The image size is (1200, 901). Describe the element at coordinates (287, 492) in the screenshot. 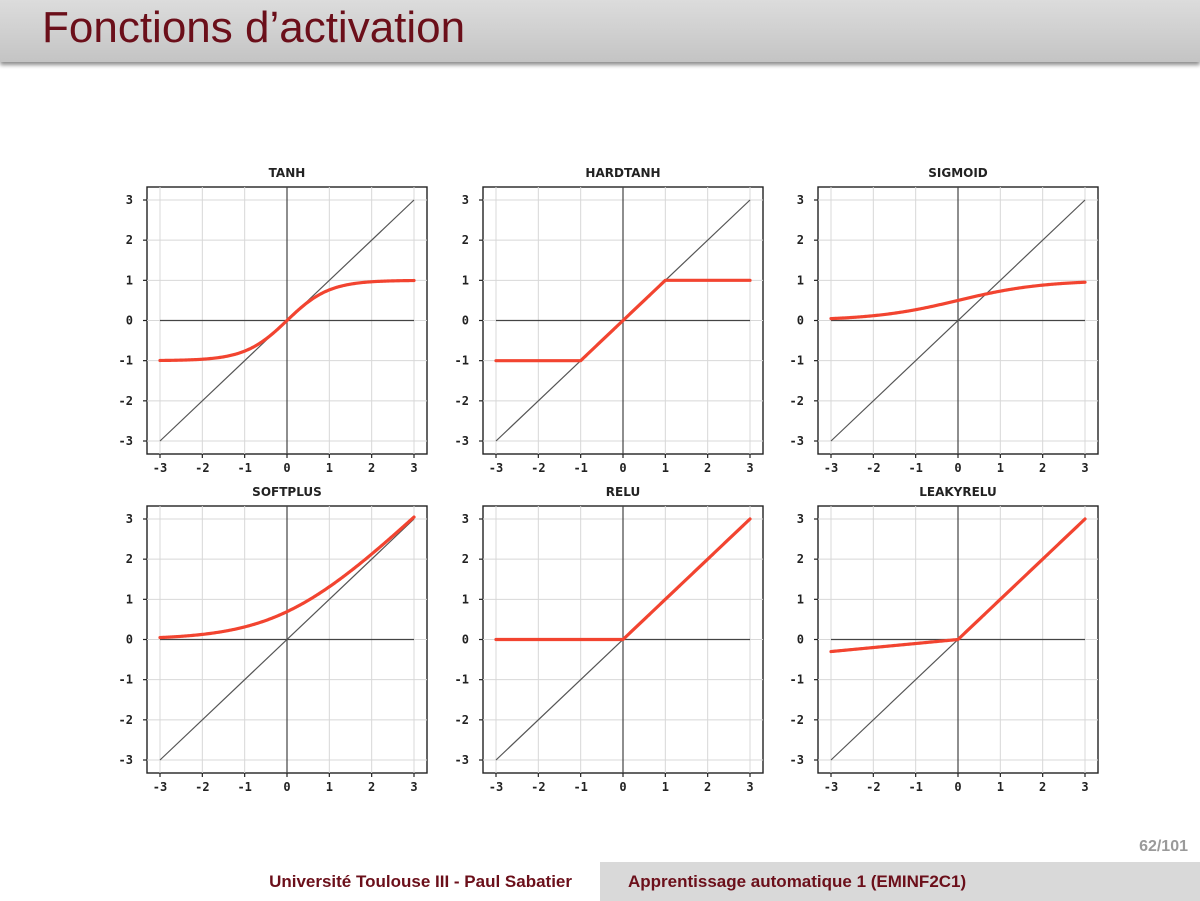

I see `chart-title: SOFTPLUS` at that location.